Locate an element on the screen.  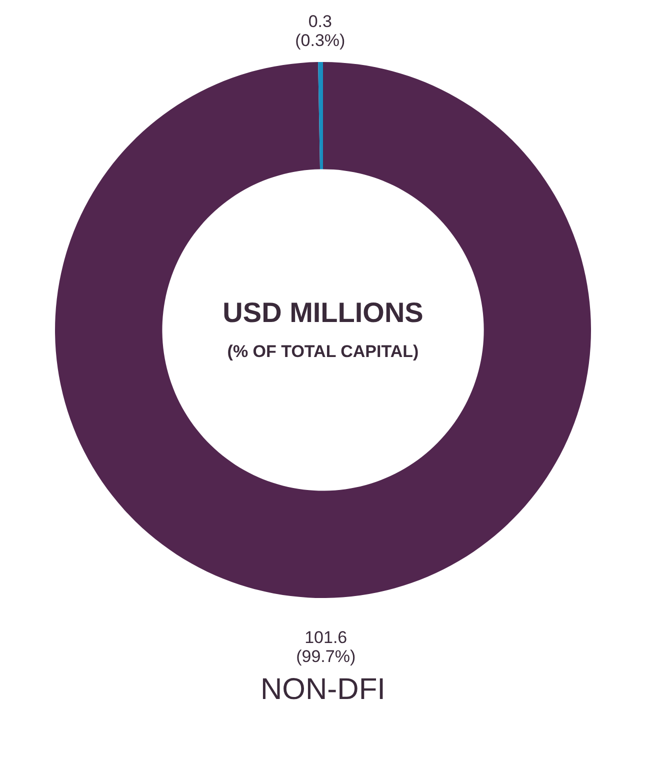
data-label: 0.3 (0.3%) is located at coordinates (320, 31).